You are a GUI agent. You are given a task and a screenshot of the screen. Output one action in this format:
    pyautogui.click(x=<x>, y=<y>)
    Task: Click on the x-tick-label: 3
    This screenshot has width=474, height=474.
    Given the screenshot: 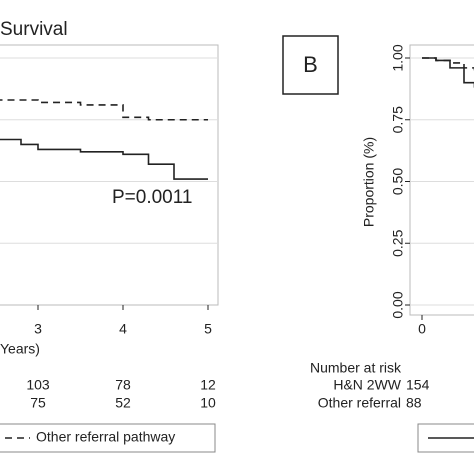 What is the action you would take?
    pyautogui.click(x=38, y=329)
    